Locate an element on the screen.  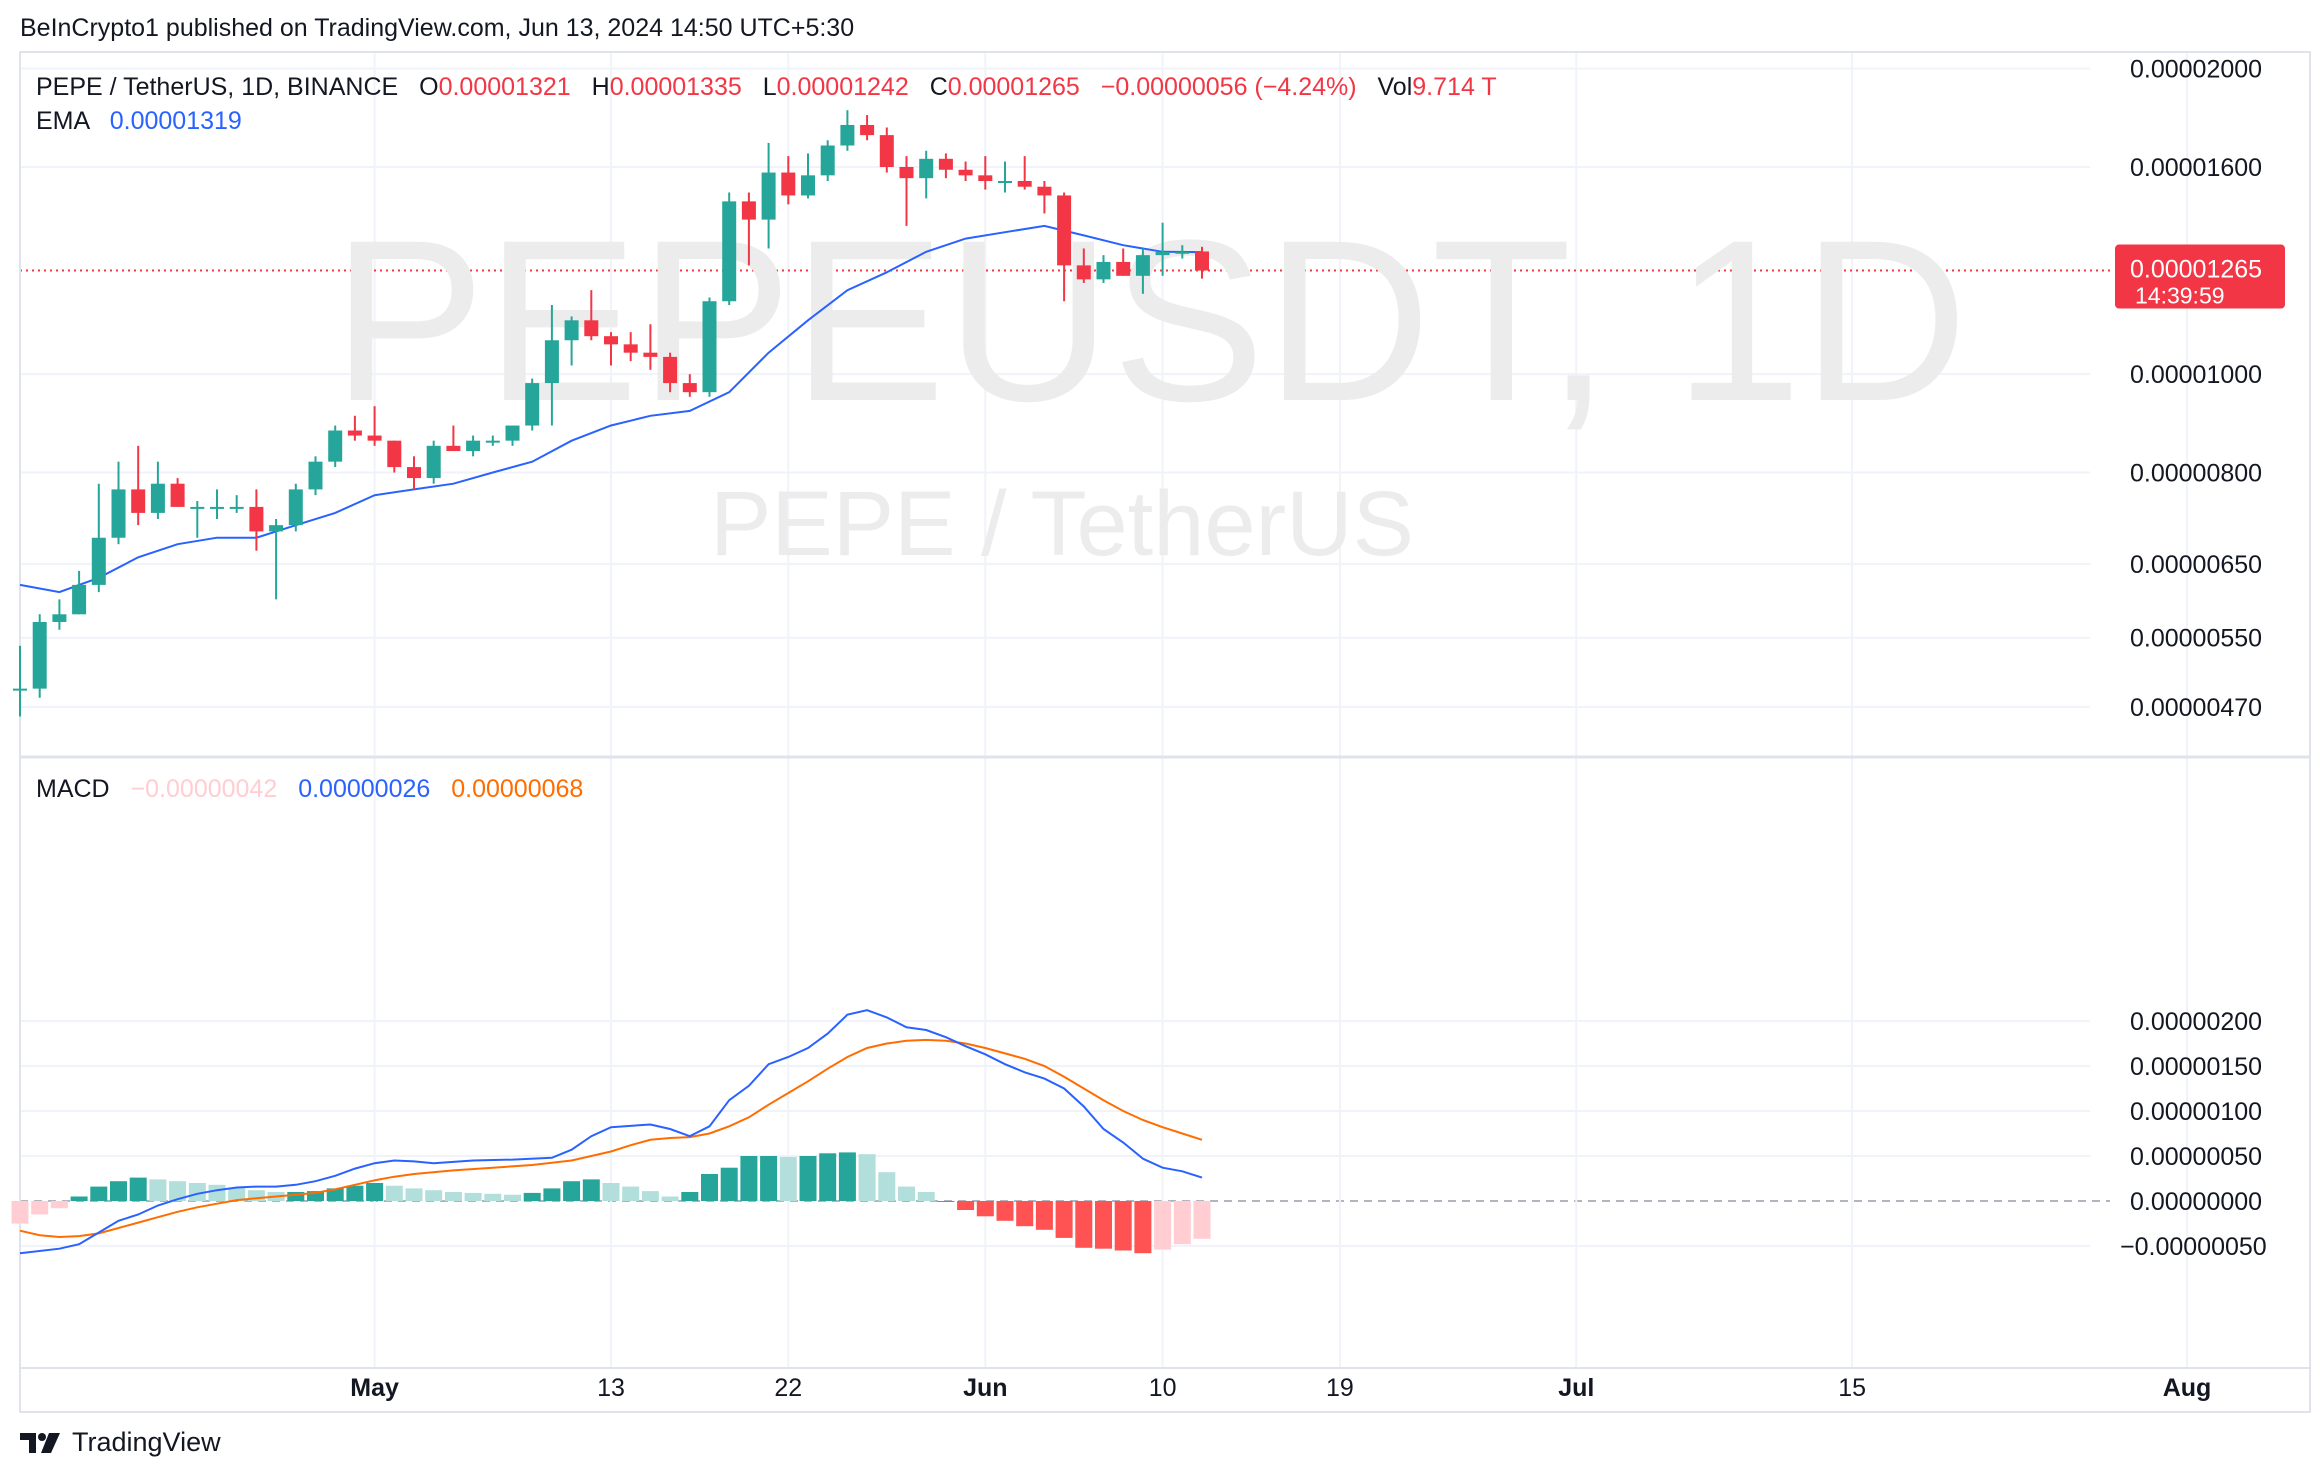
ema-legend: EMA 0.00001319 is located at coordinates (139, 121).